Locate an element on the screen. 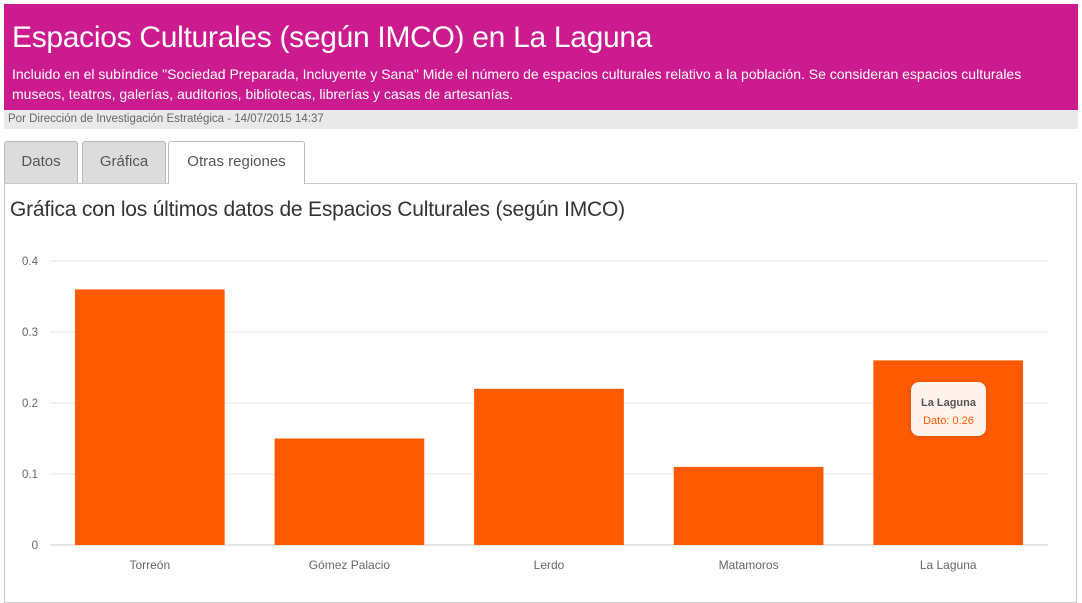 Image resolution: width=1082 pixels, height=603 pixels. x-tick-label: Gómez Palacio is located at coordinates (350, 565).